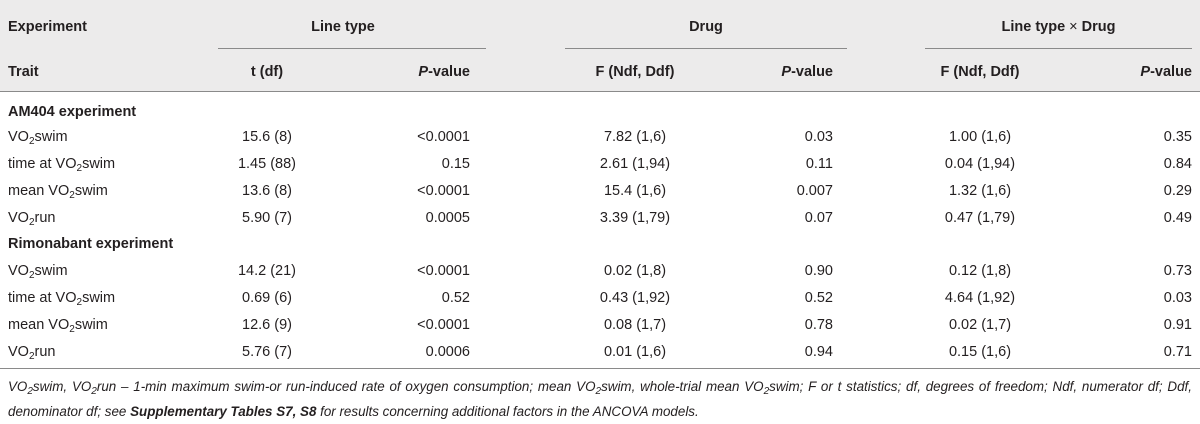 The image size is (1200, 424). Describe the element at coordinates (635, 352) in the screenshot. I see `drug-f-cell: 0.01 (1,6)` at that location.